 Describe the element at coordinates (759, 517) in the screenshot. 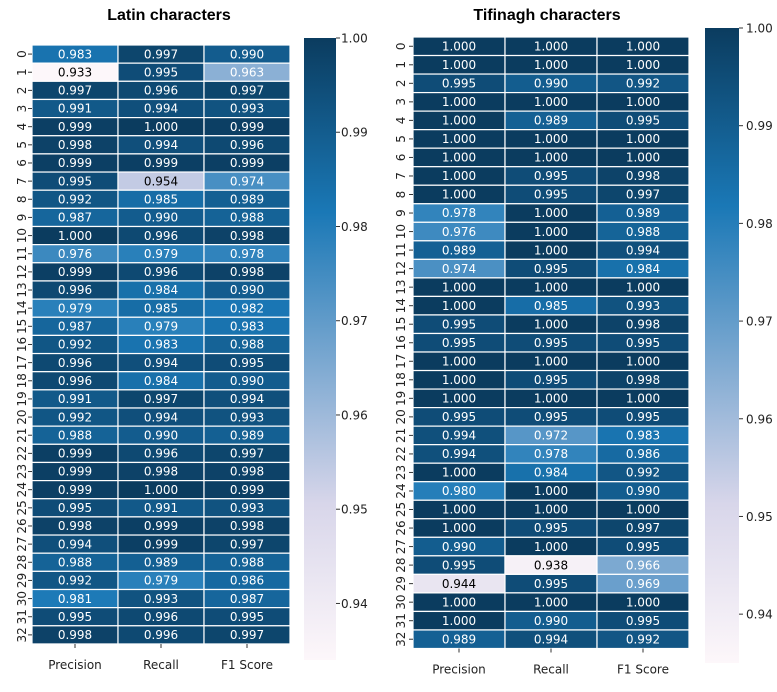

I see `tifinagh-colorbar-tick-label: 0.95` at that location.